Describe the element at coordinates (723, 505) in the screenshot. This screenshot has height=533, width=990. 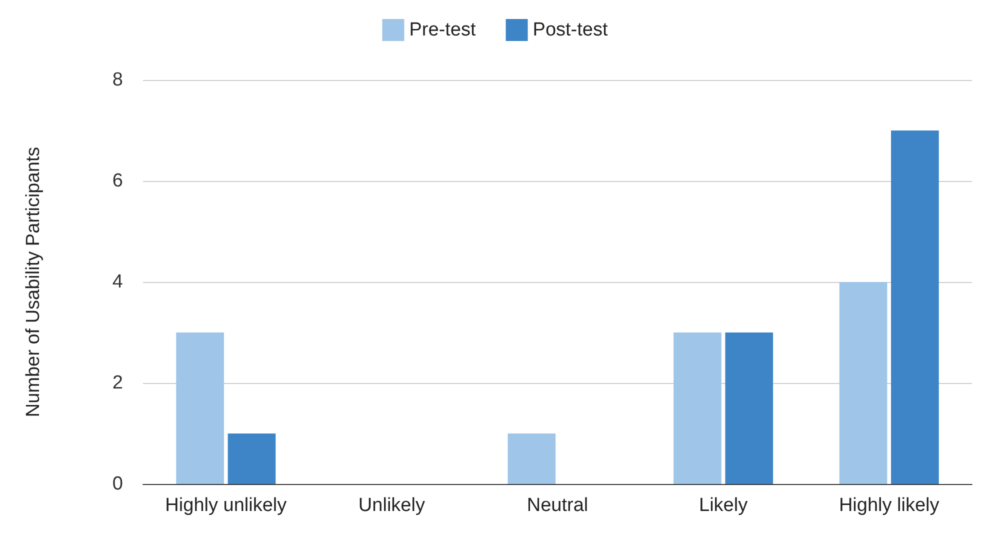
I see `x-tick-label: Likely` at that location.